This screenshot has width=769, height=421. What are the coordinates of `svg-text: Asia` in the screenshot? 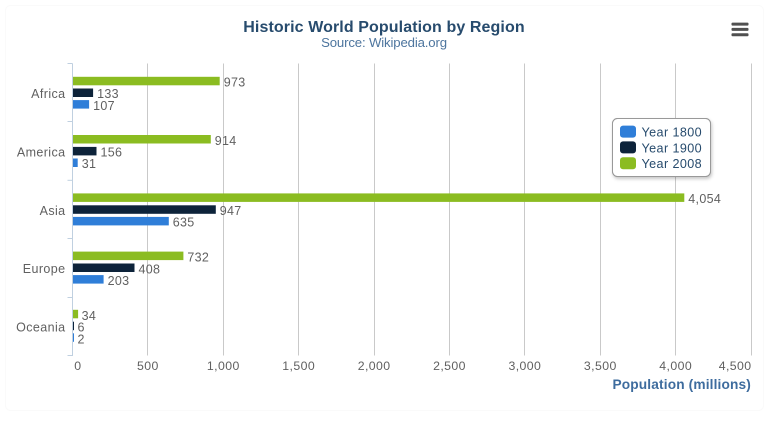 It's located at (53, 211).